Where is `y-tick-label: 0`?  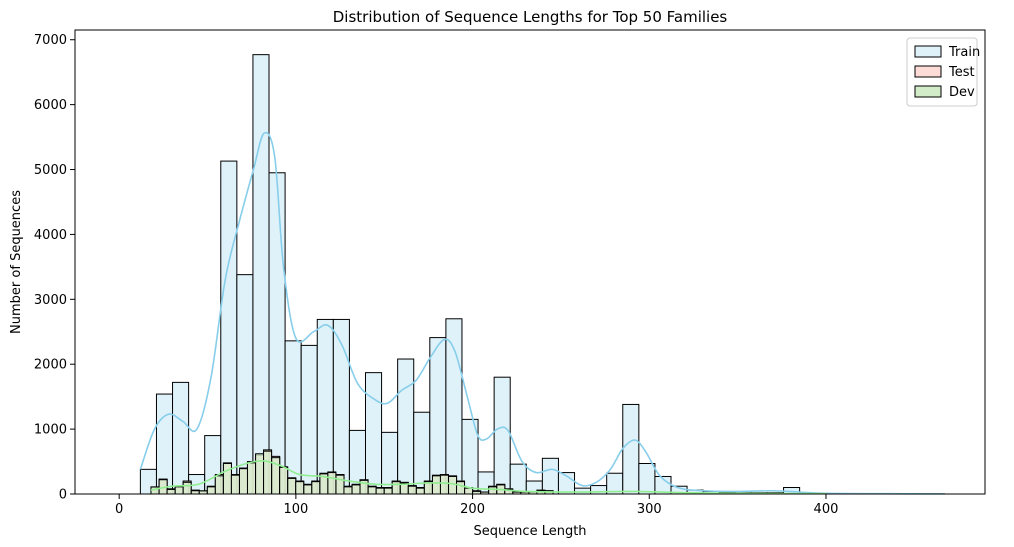 y-tick-label: 0 is located at coordinates (63, 495).